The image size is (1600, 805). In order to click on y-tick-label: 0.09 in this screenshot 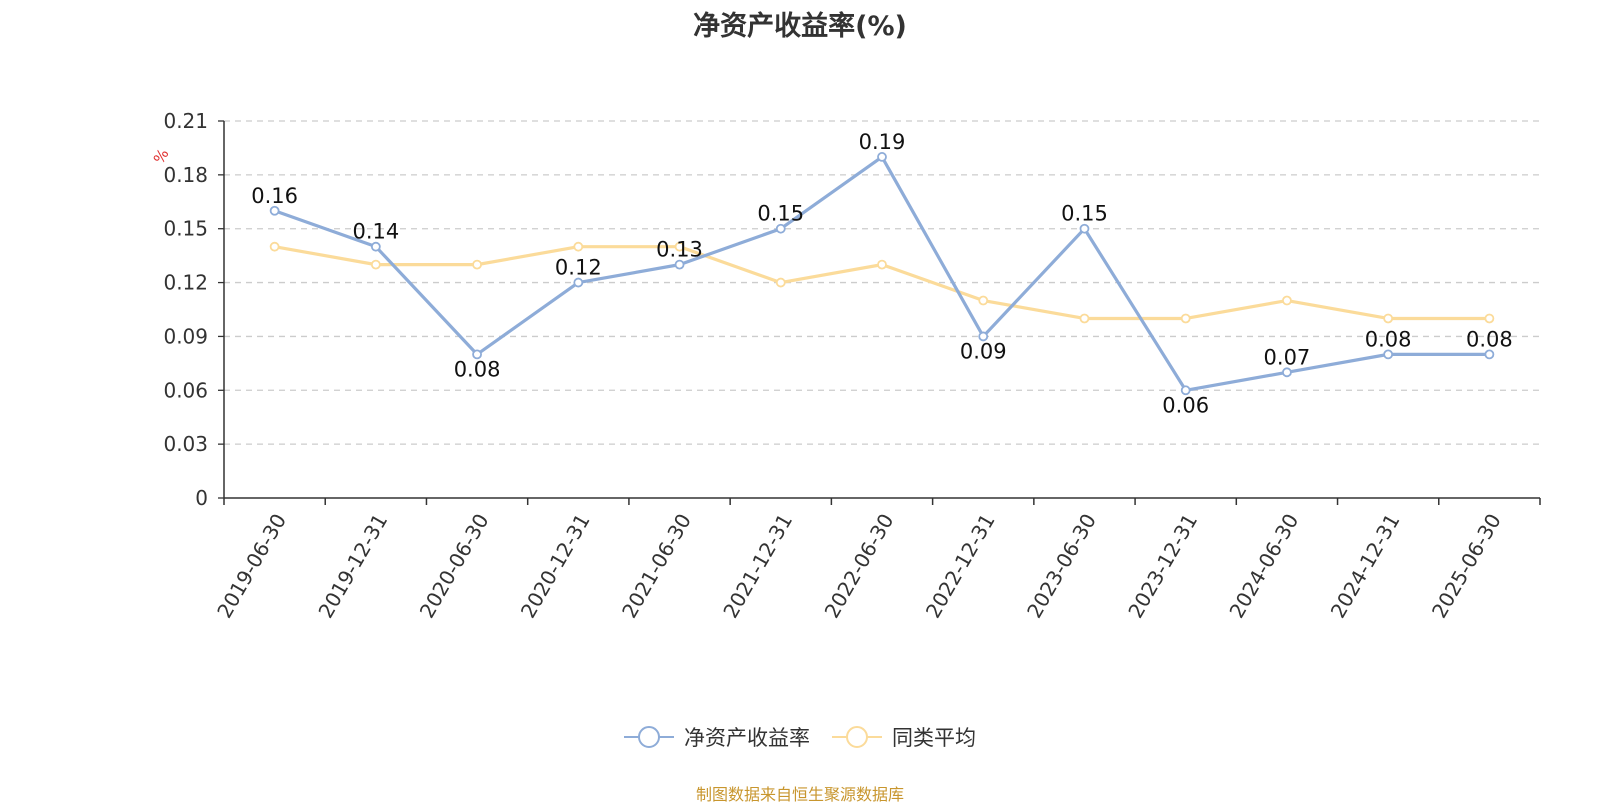, I will do `click(185, 336)`.